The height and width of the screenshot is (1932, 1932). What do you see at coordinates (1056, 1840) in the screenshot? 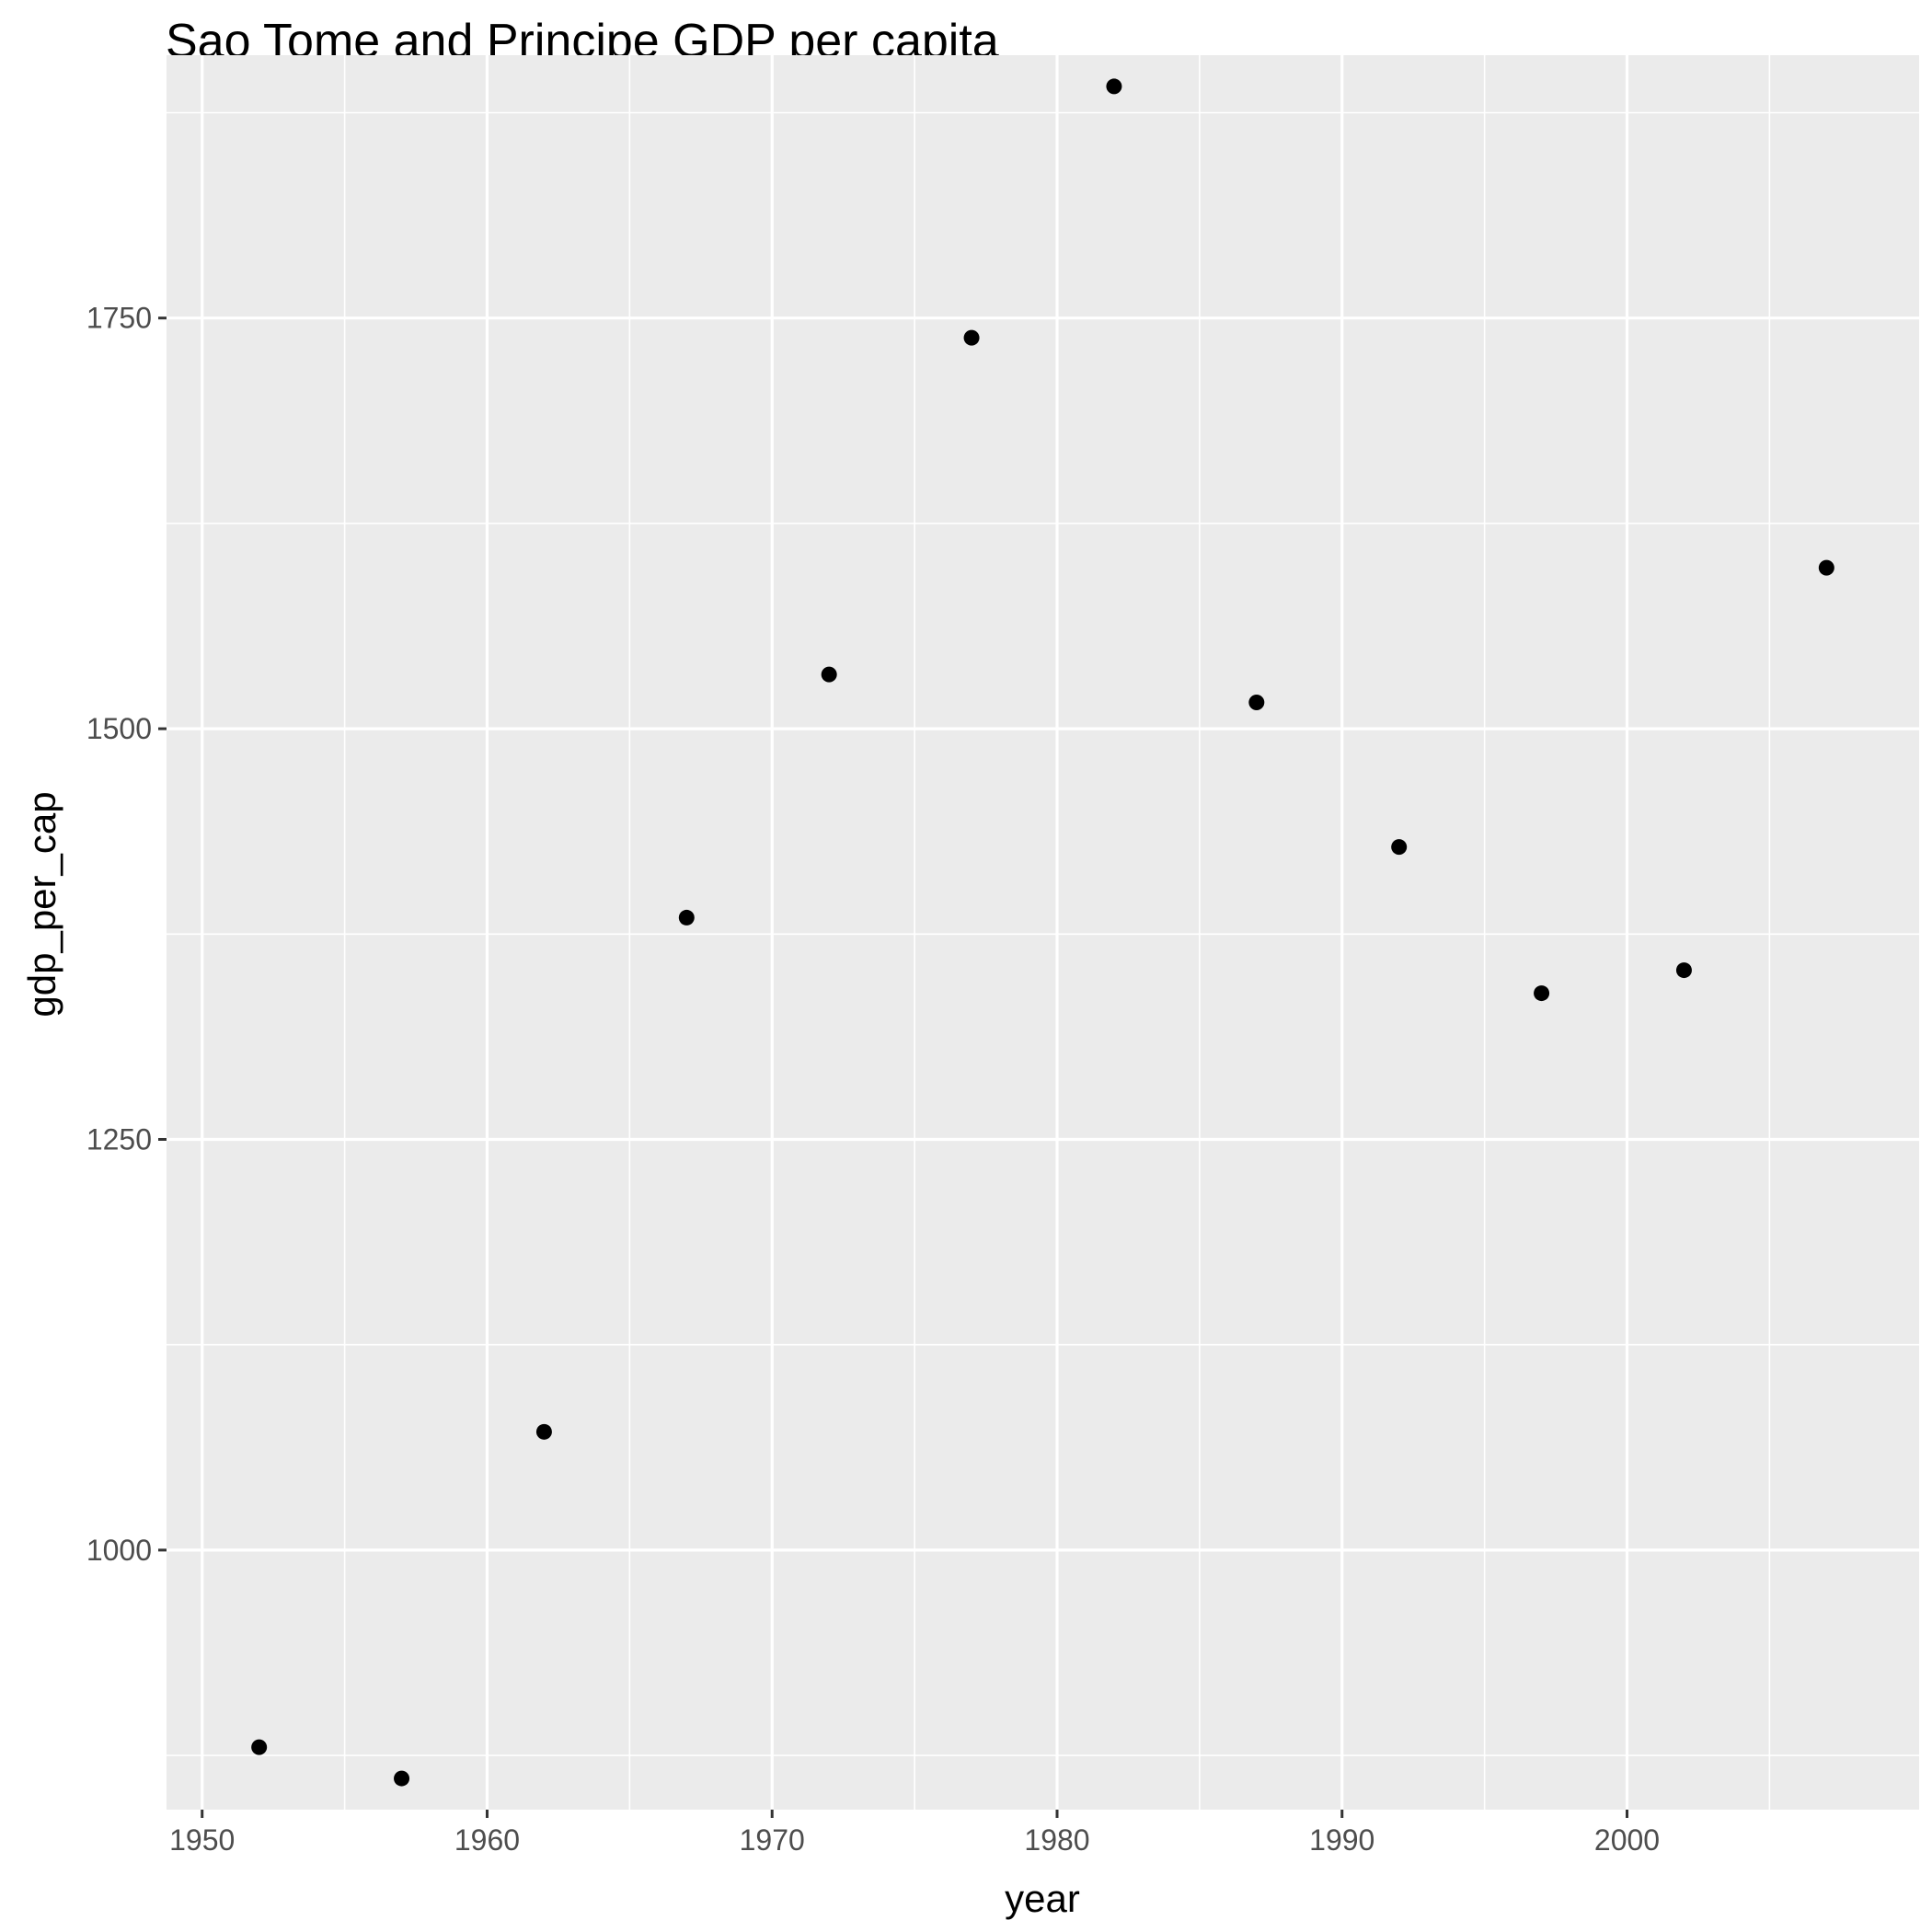
I see `x-tick-label: 1980` at bounding box center [1056, 1840].